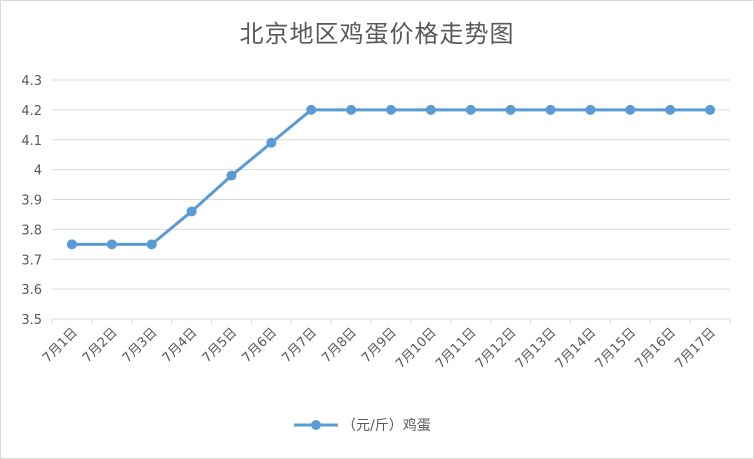 This screenshot has height=459, width=754. Describe the element at coordinates (576, 348) in the screenshot. I see `x-tick-label: 7月14日` at that location.